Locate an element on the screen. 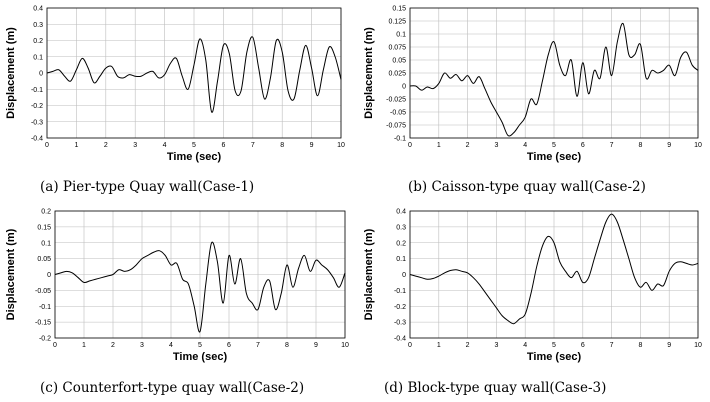 The width and height of the screenshot is (710, 402). chart-caption: (d) Block-type quay wall(Case-3) is located at coordinates (495, 388).